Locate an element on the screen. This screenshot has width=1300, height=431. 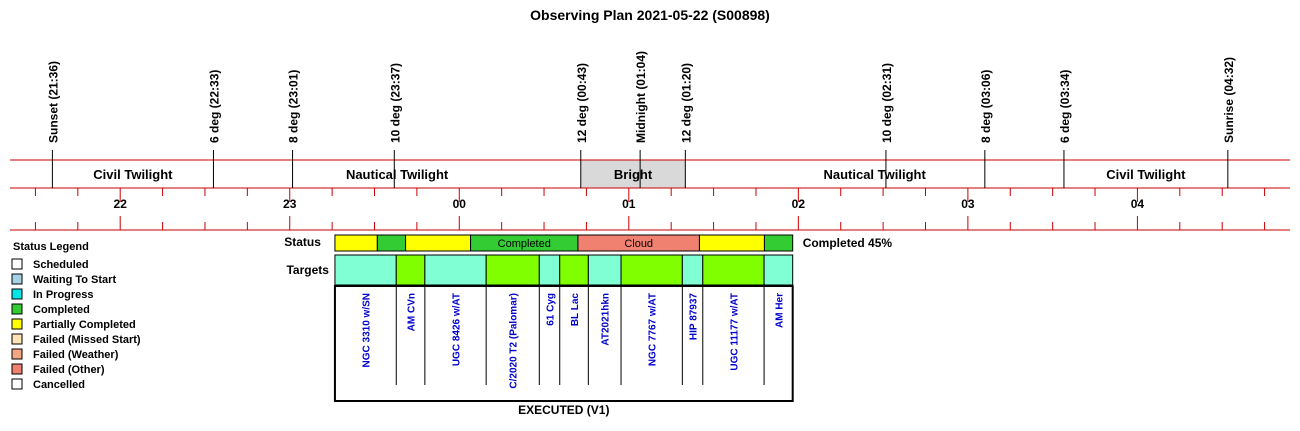
event-label: 10 deg (23:37) is located at coordinates (395, 103).